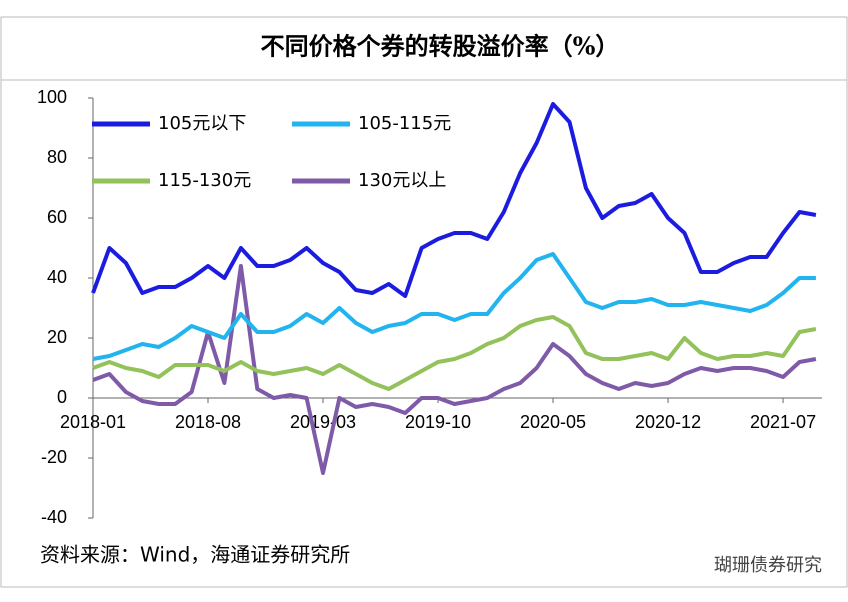 The width and height of the screenshot is (848, 602). What do you see at coordinates (54, 517) in the screenshot?
I see `y-tick-label: -40` at bounding box center [54, 517].